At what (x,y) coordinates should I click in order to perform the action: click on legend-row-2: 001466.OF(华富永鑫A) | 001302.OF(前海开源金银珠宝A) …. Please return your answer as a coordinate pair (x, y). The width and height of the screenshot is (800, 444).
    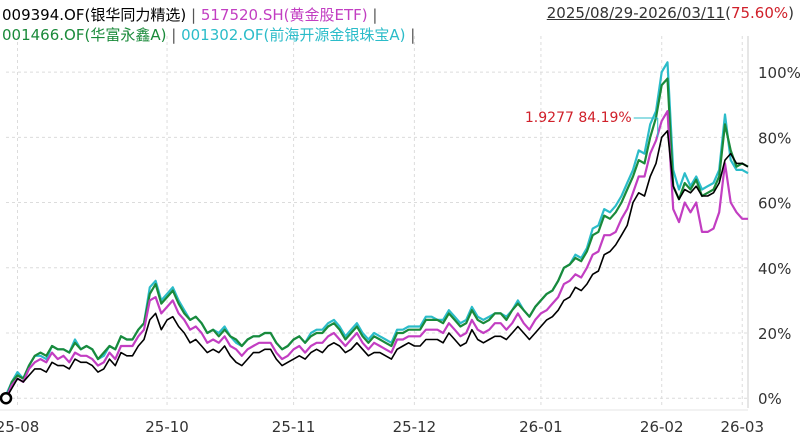
    Looking at the image, I should click on (208, 34).